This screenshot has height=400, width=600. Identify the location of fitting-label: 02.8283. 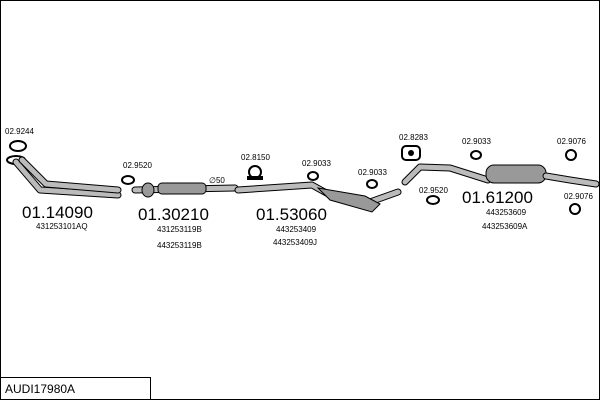
(413, 137).